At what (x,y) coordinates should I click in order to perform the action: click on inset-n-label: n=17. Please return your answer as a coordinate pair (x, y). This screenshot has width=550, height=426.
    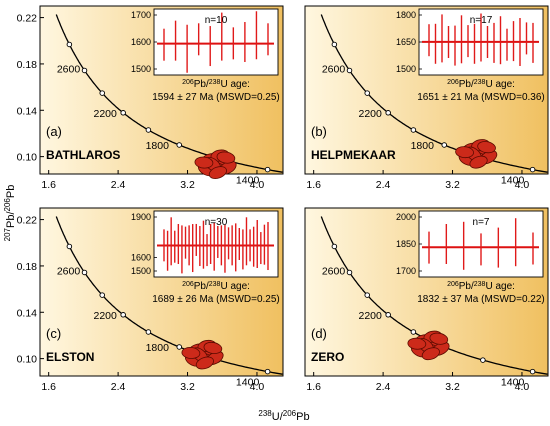
    Looking at the image, I should click on (481, 20).